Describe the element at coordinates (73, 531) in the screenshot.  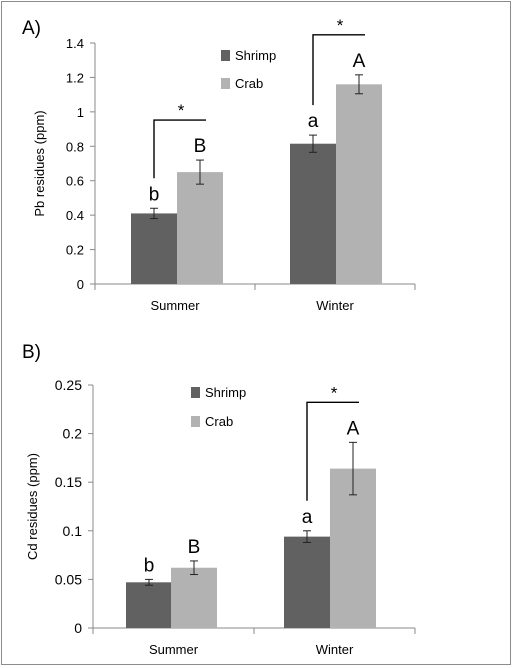
I see `y-tick-label: 0.1` at that location.